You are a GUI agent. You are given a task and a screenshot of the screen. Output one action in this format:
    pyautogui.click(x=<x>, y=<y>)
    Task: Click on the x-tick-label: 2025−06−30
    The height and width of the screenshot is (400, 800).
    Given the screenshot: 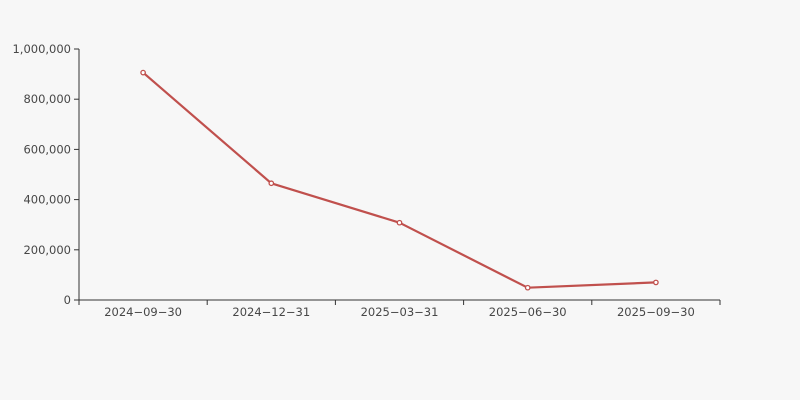 What is the action you would take?
    pyautogui.click(x=528, y=312)
    